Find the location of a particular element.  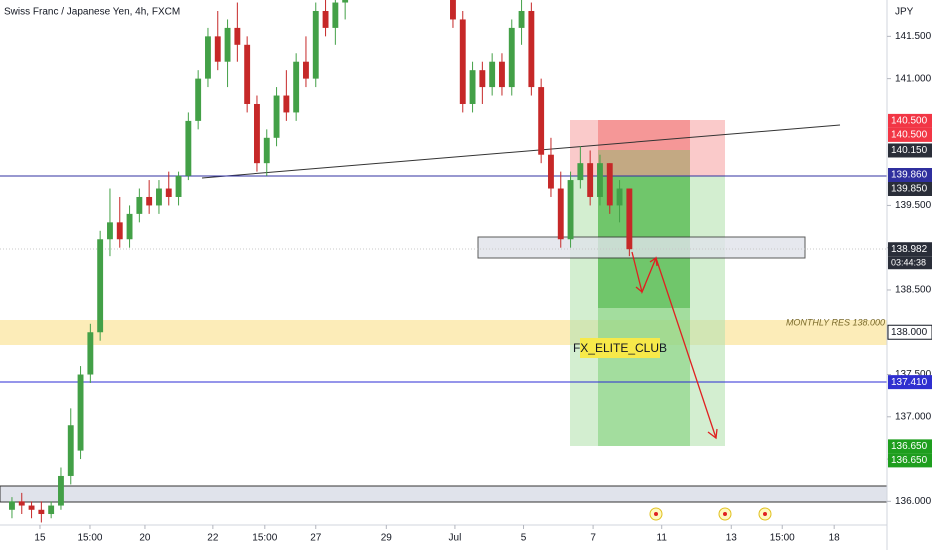

price-label: 140.500 is located at coordinates (909, 135).